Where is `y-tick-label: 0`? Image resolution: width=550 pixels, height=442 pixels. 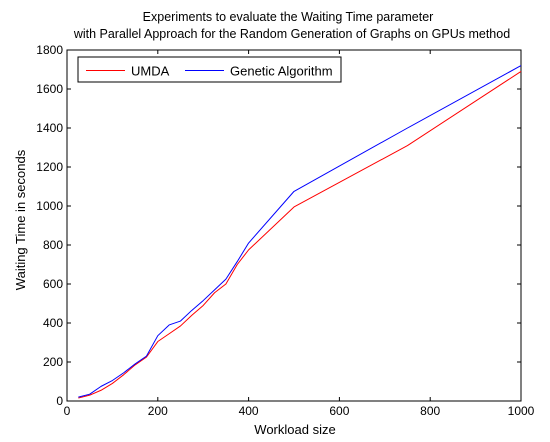
y-tick-label: 0 is located at coordinates (59, 401).